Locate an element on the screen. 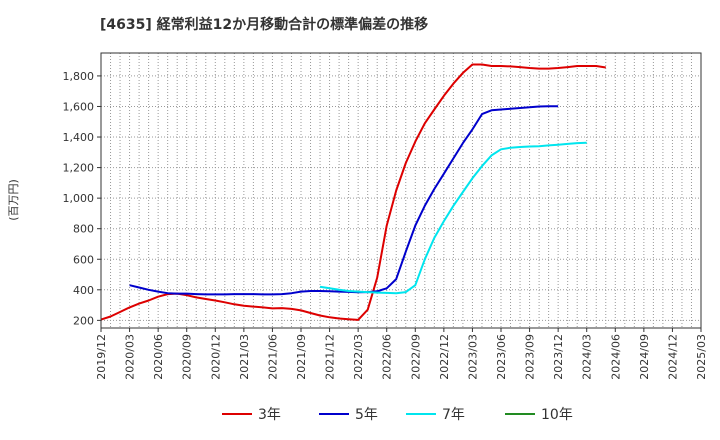 This screenshot has height=440, width=720. x-tick-label: 2020/06 is located at coordinates (158, 357).